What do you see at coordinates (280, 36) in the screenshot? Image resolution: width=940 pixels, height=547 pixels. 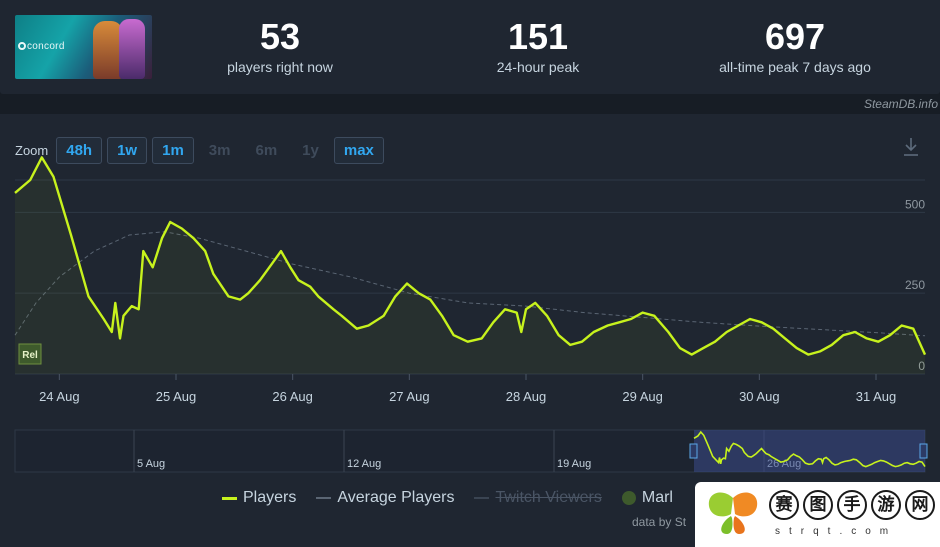 I see `stat-value: 53` at bounding box center [280, 36].